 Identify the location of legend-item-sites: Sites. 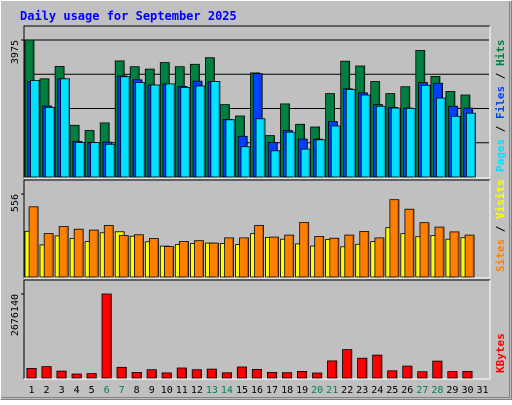
(500, 255).